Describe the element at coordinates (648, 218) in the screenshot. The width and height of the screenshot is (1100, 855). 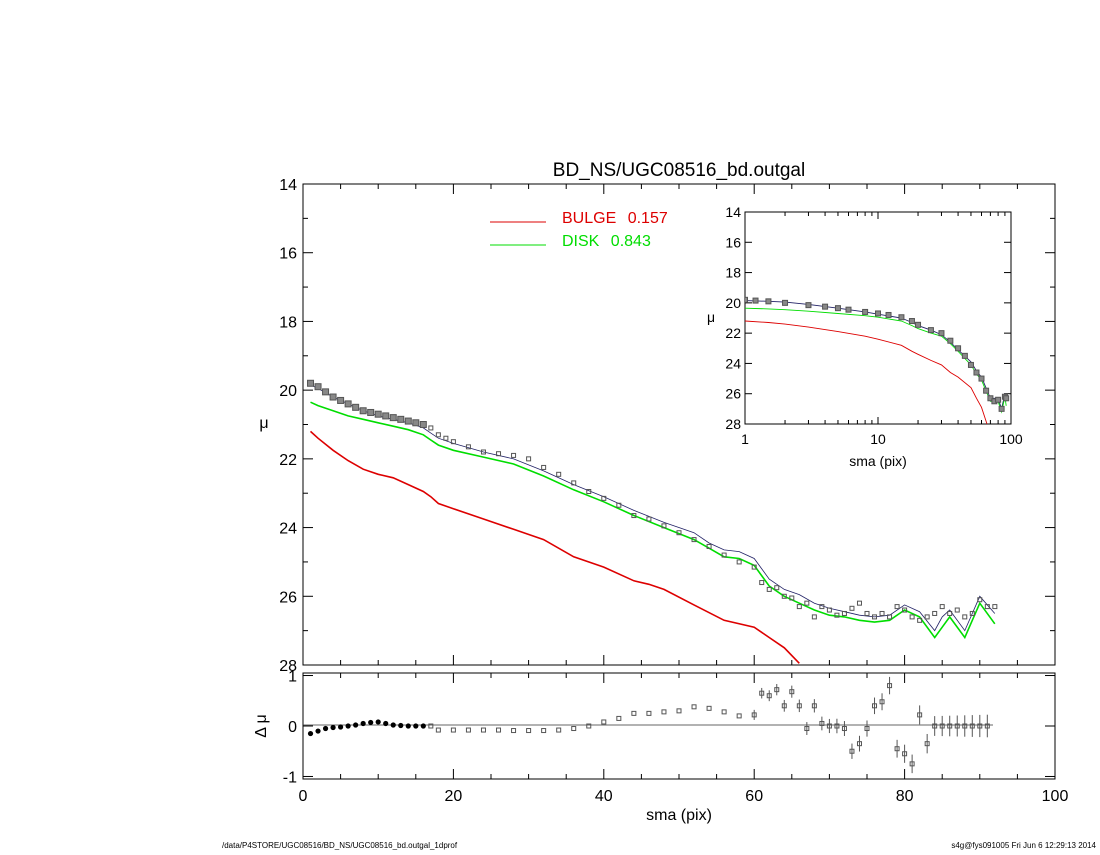
I see `legend-value-bulge: 0.157` at that location.